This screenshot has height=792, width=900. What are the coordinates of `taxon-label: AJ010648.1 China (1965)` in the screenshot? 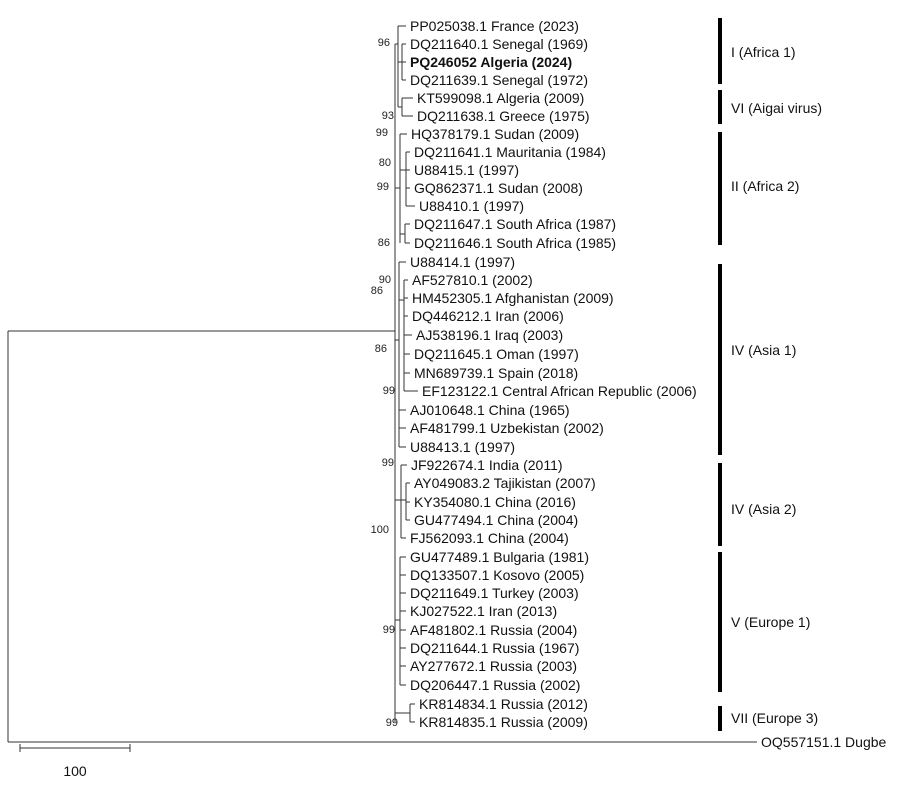 It's located at (490, 410).